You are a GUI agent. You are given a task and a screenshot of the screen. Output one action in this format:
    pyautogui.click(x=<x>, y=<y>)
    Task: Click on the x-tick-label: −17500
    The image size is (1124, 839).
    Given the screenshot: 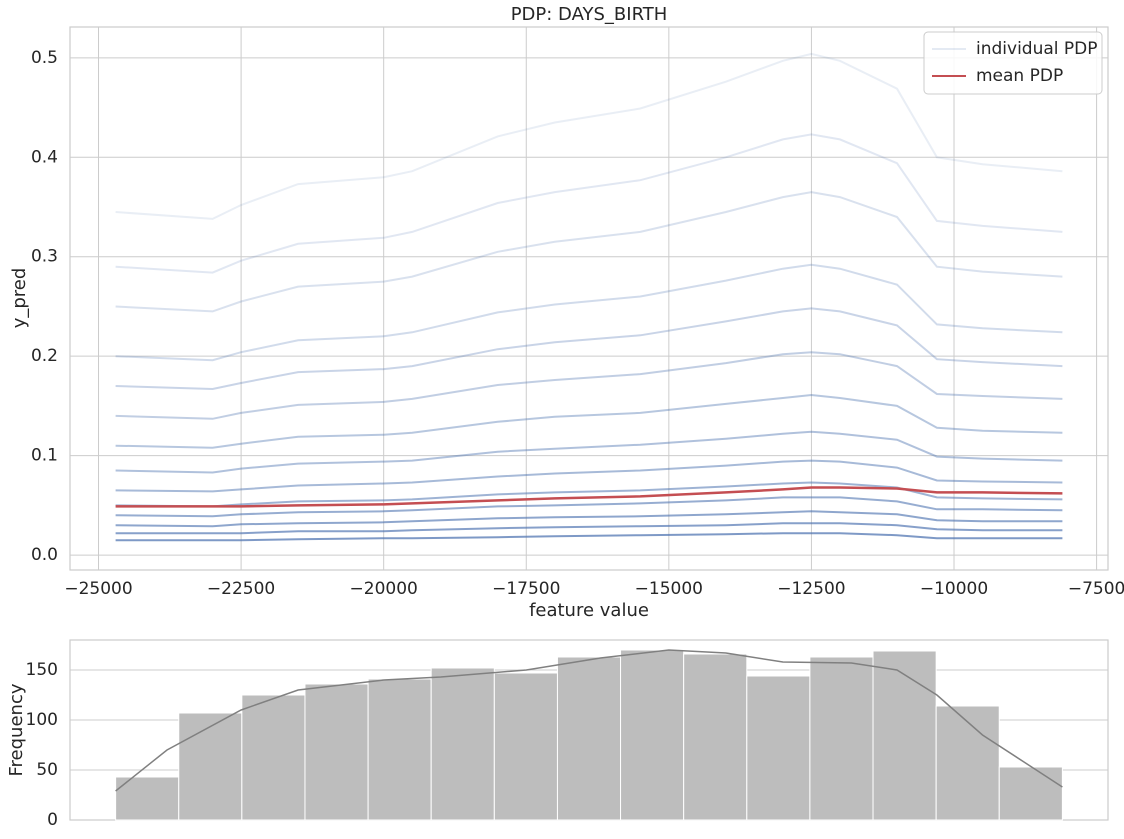 What is the action you would take?
    pyautogui.click(x=526, y=589)
    